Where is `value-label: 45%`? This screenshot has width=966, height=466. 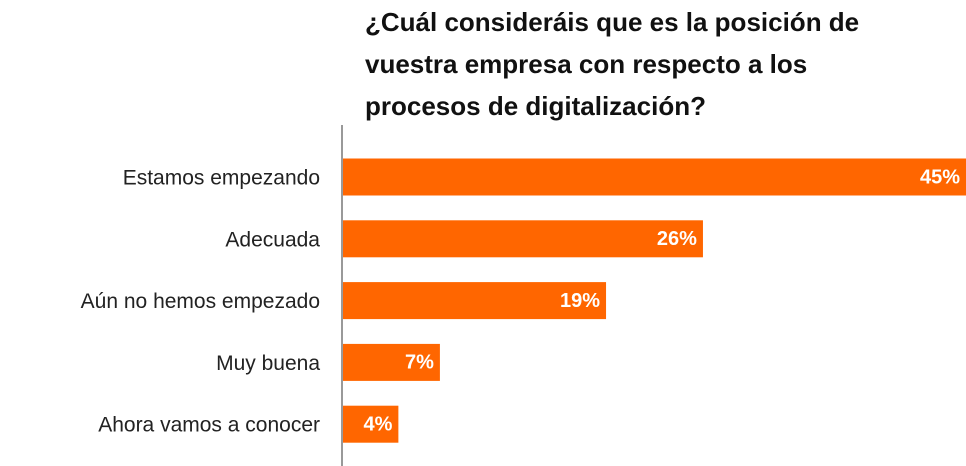
value-label: 45% is located at coordinates (940, 177).